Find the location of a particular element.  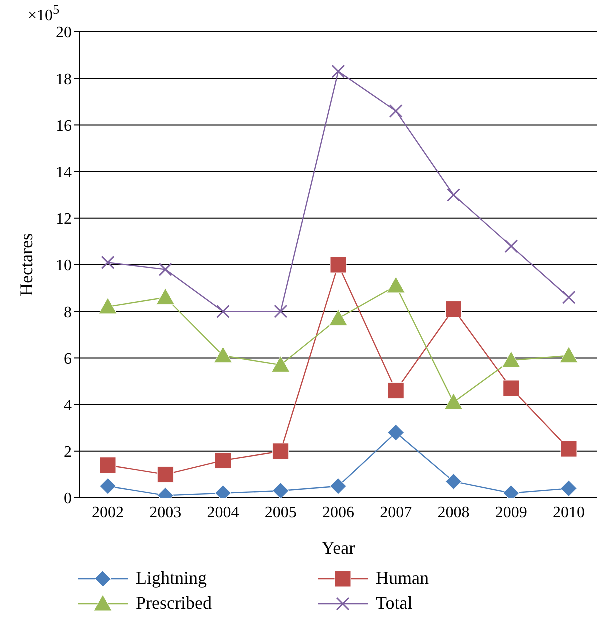

x-tick-label: 2010 is located at coordinates (569, 513).